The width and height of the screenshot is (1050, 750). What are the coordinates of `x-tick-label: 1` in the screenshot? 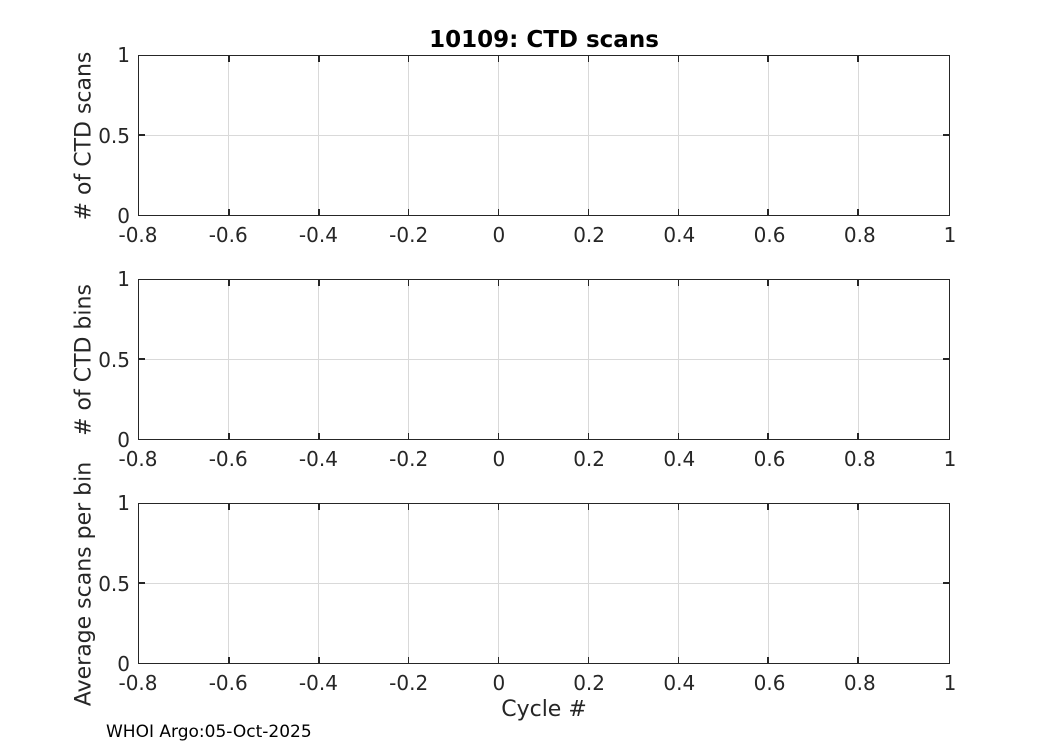 It's located at (950, 459).